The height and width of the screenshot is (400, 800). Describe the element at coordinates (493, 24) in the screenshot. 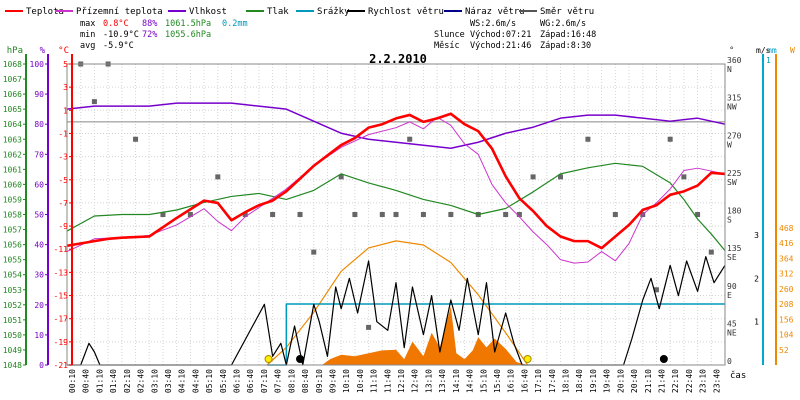

I see `stats-wind-speed: WS:2.6m/s` at that location.